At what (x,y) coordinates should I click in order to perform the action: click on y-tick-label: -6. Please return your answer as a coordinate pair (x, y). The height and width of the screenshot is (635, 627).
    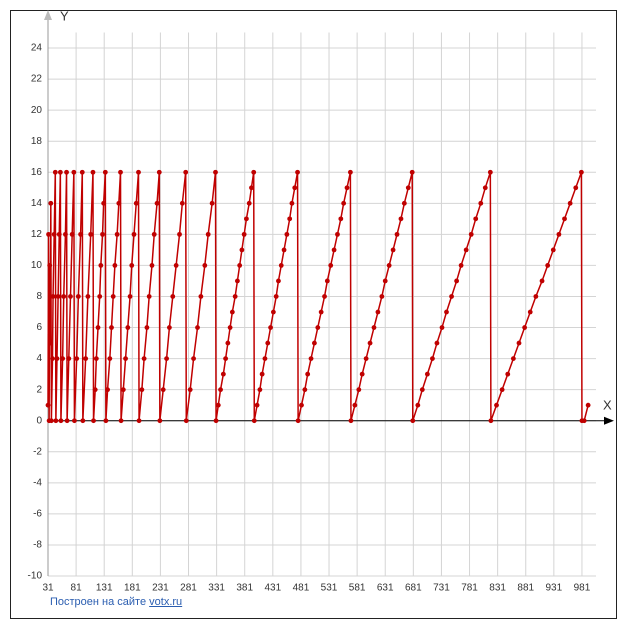
    Looking at the image, I should click on (37, 514).